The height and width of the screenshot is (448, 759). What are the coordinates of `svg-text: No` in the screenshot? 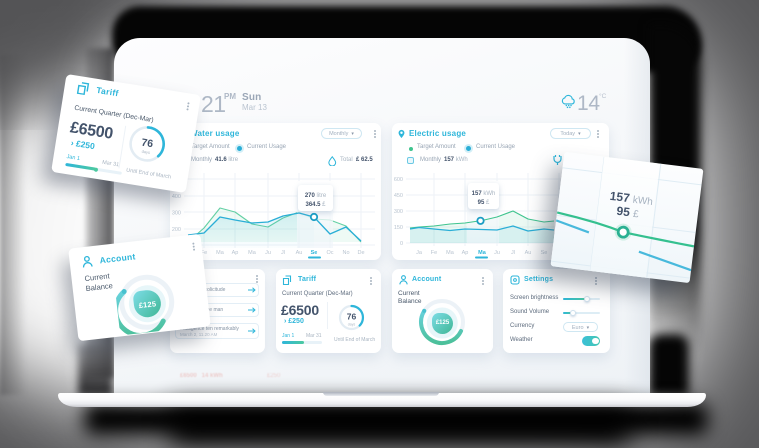 It's located at (345, 253).